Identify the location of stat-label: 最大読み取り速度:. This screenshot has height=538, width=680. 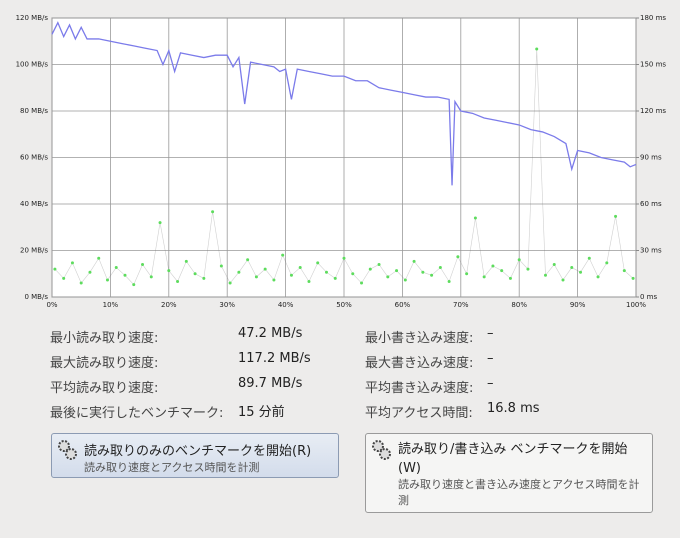
(104, 363).